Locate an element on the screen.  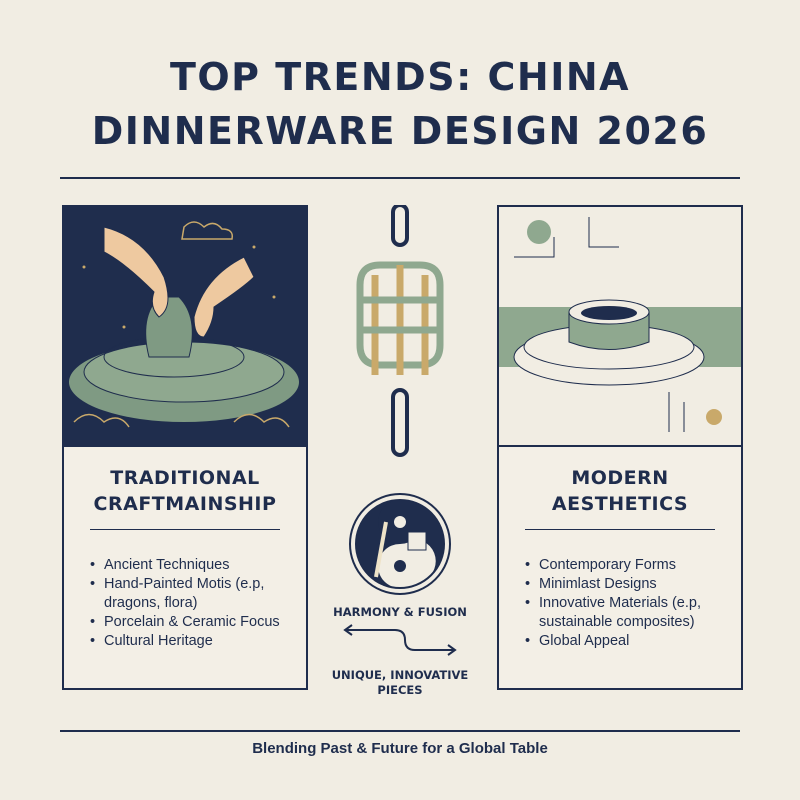
list-item: Minimlast Designs is located at coordinates (633, 584).